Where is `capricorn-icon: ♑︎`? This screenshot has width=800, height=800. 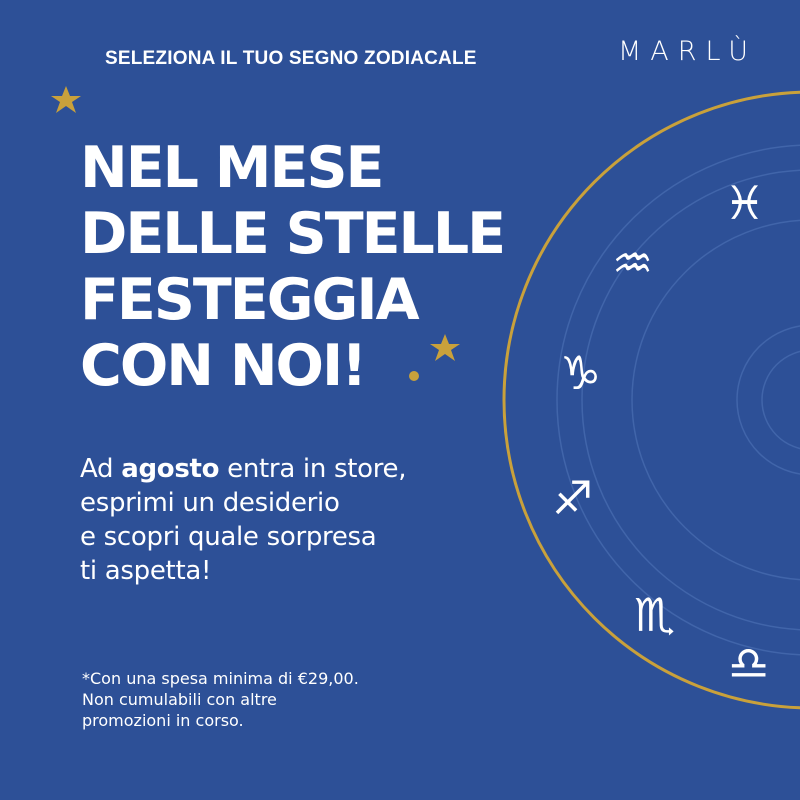
capricorn-icon: ♑︎ is located at coordinates (581, 373).